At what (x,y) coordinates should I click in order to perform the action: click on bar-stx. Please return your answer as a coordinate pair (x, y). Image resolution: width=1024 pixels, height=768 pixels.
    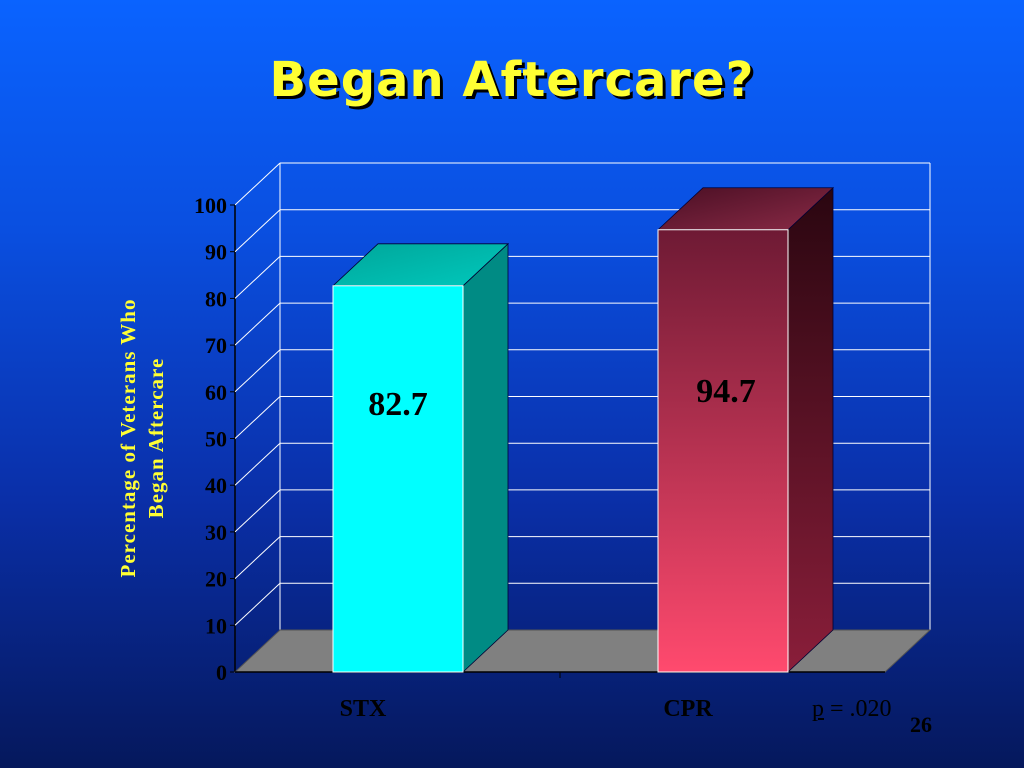
    Looking at the image, I should click on (398, 479).